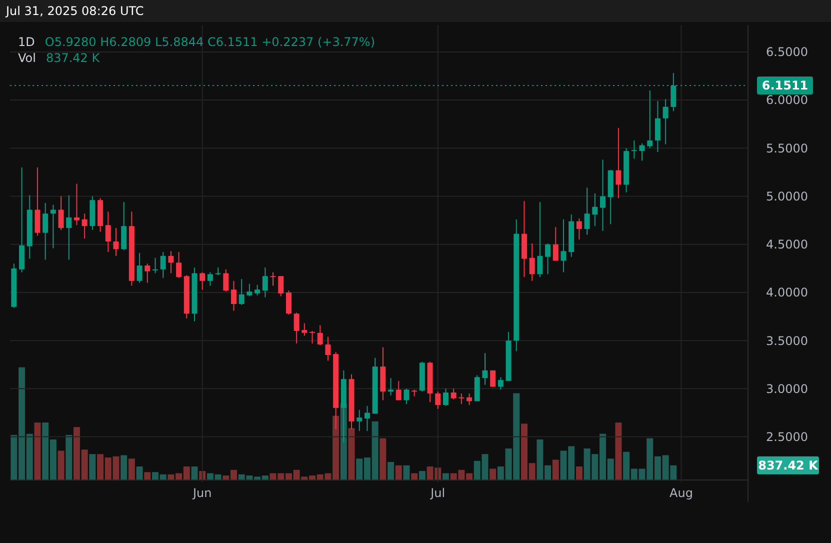  What do you see at coordinates (73, 58) in the screenshot?
I see `chart-subtitle: 837.42 K` at bounding box center [73, 58].